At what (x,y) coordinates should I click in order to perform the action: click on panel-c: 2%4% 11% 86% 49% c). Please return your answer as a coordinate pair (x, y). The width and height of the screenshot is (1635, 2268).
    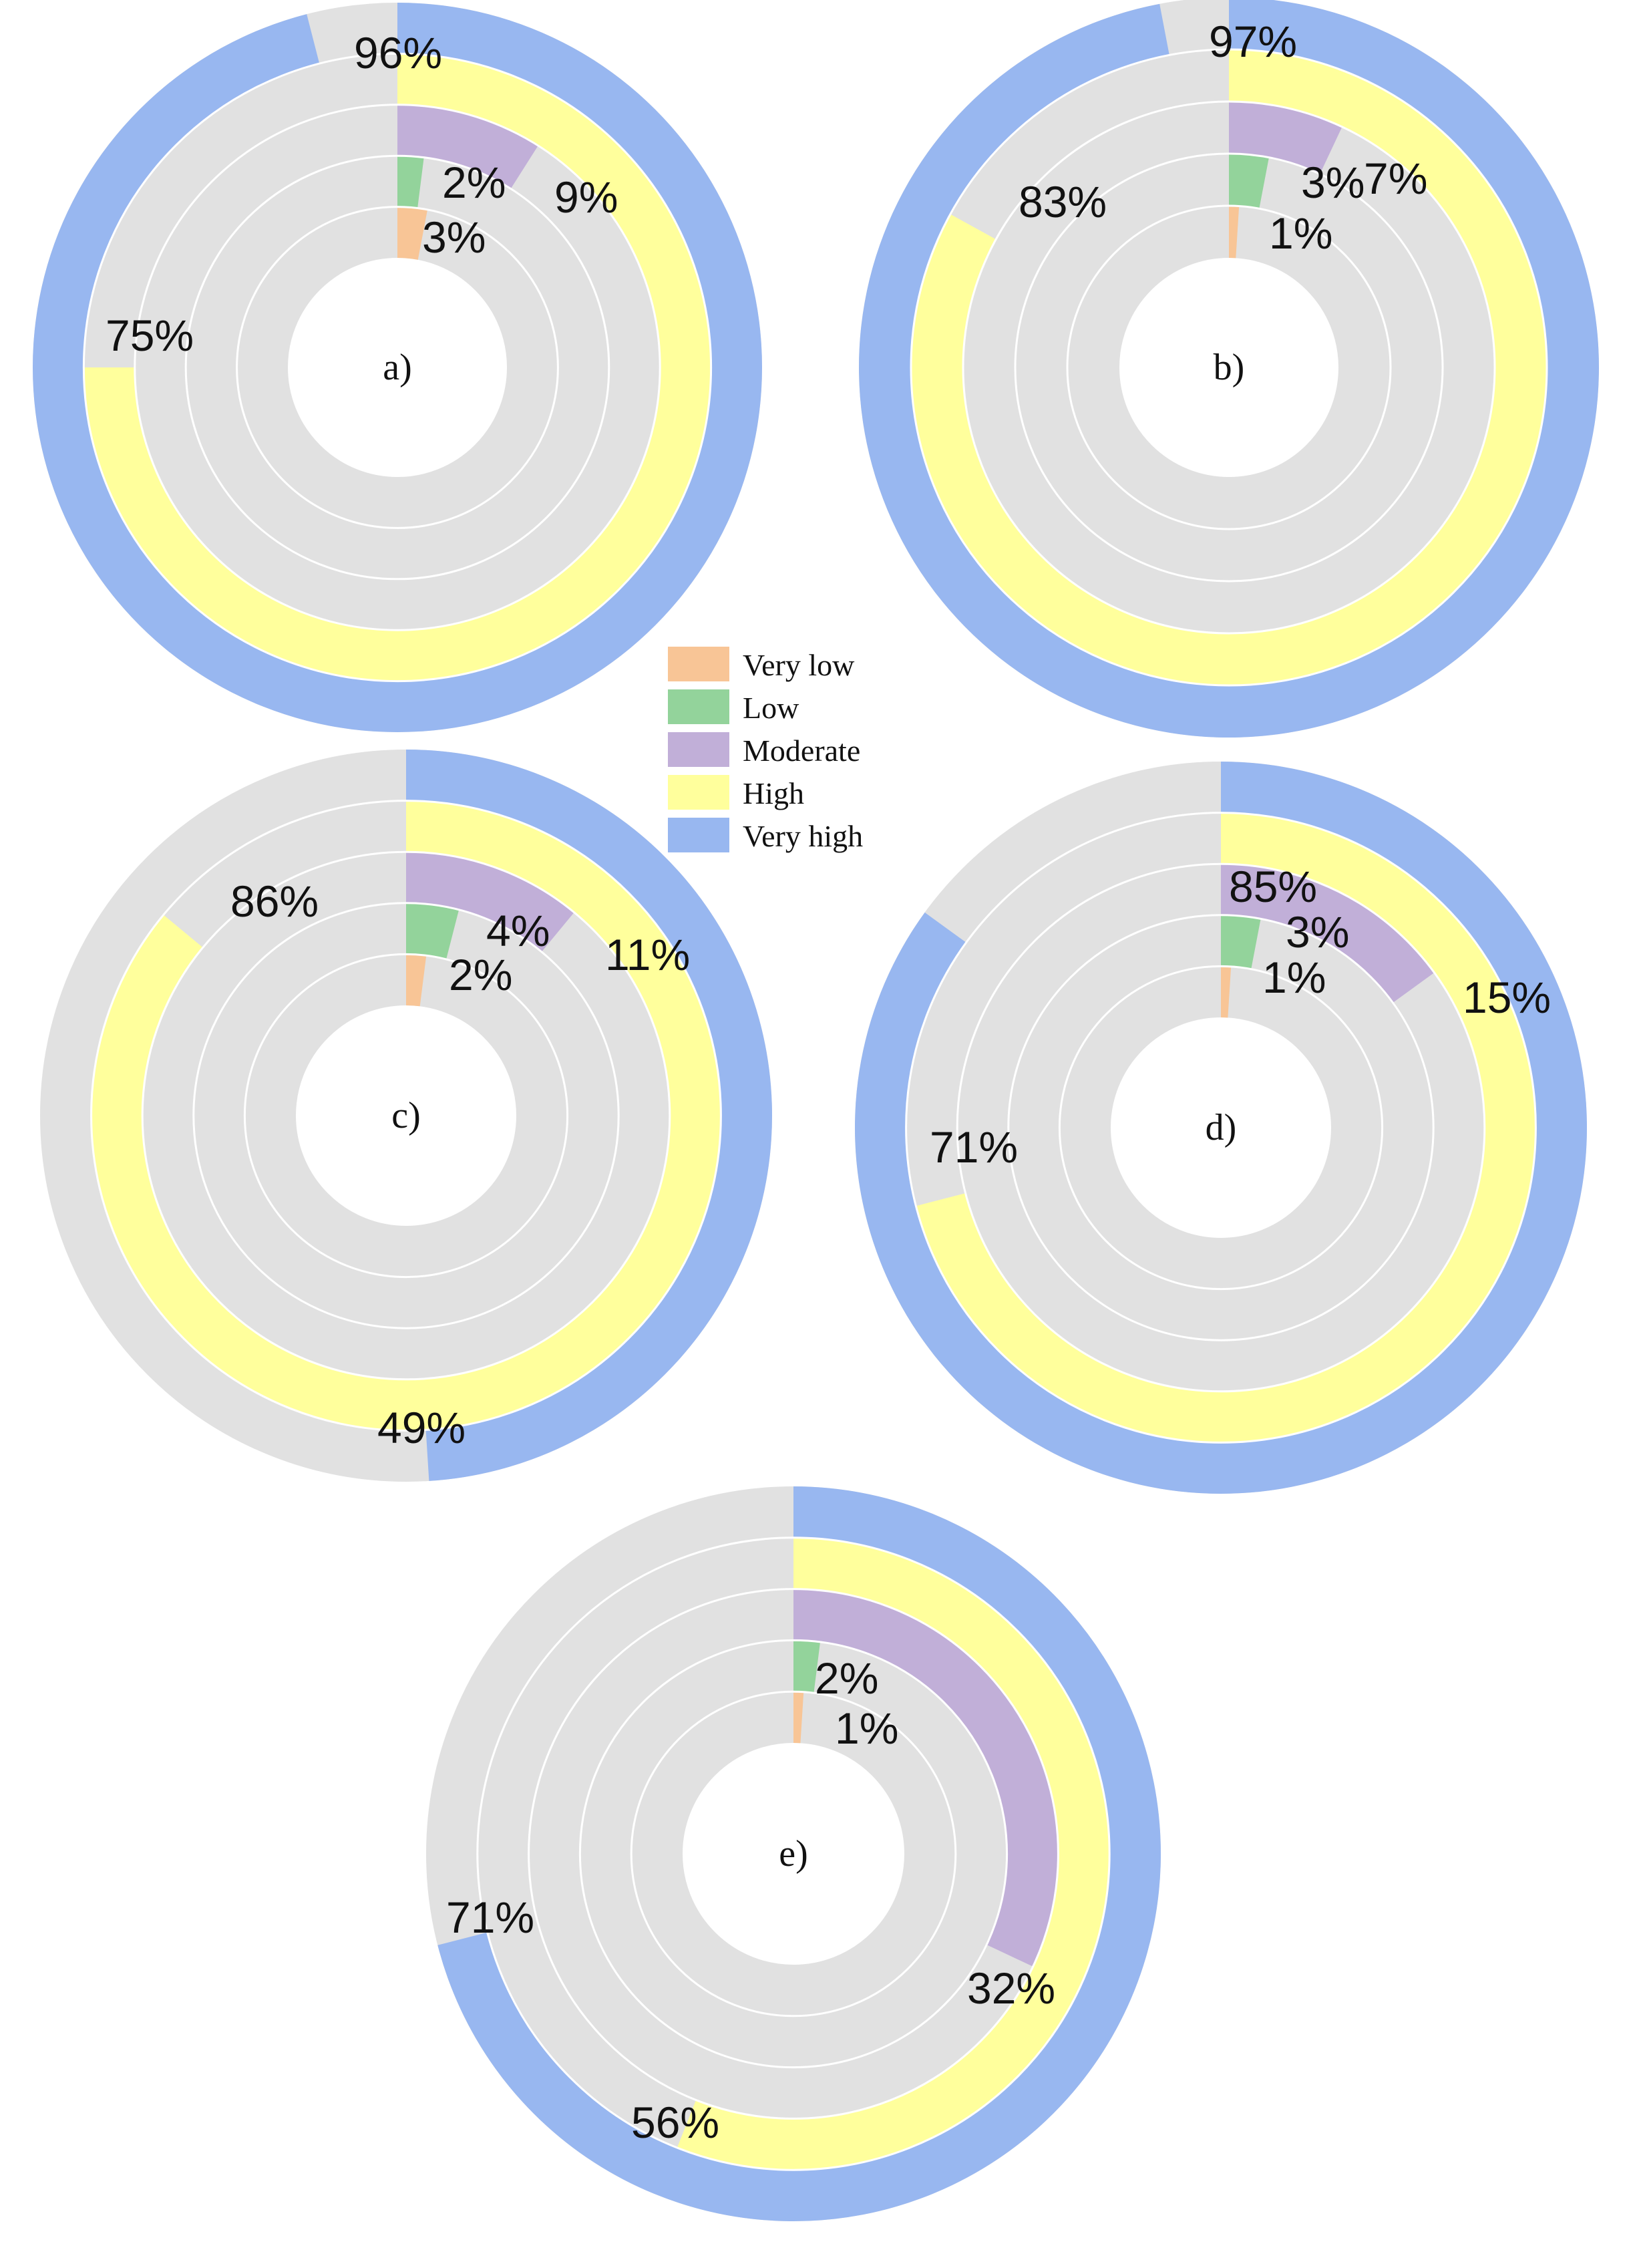
    Looking at the image, I should click on (406, 1116).